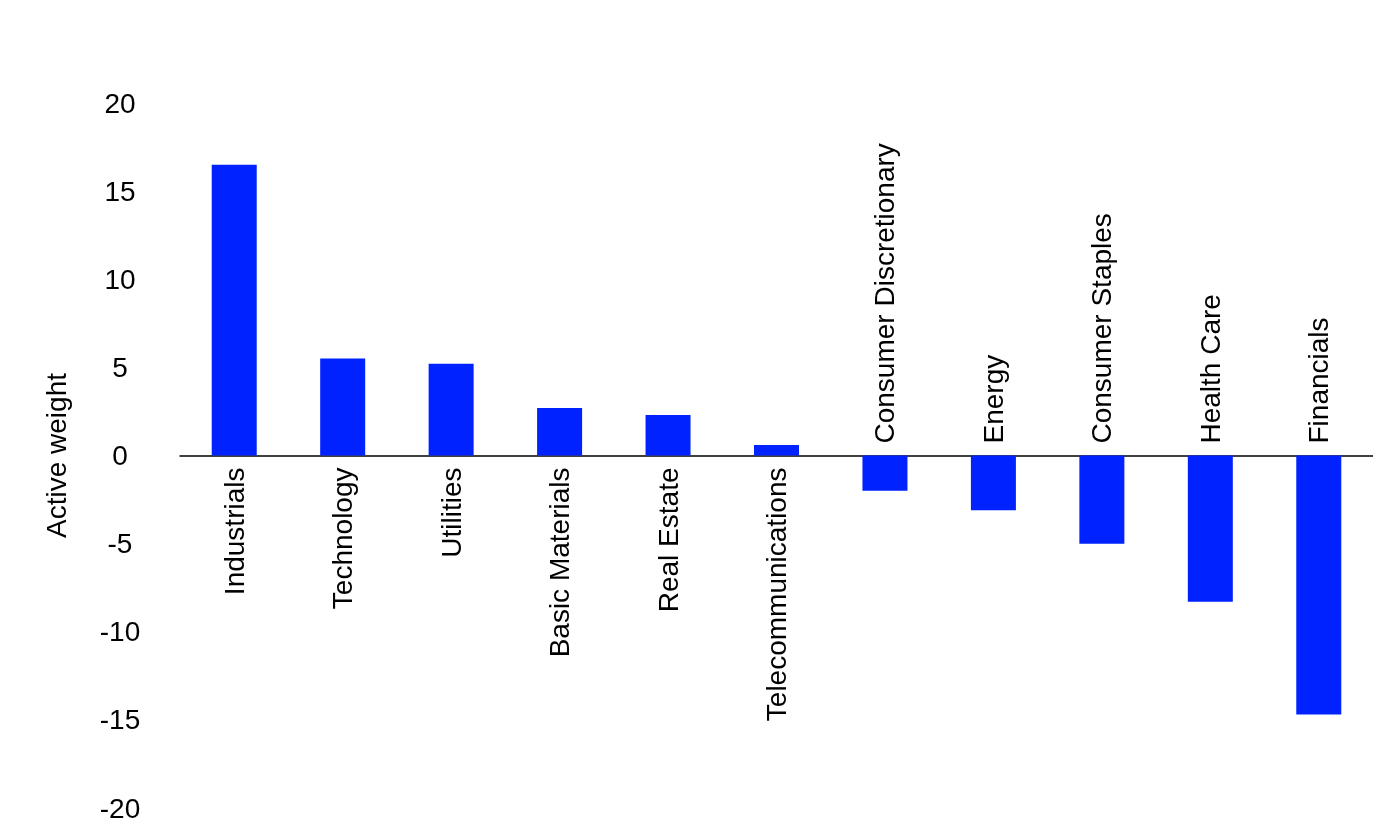 Image resolution: width=1373 pixels, height=827 pixels. What do you see at coordinates (120, 544) in the screenshot?
I see `y-tick-label: -5` at bounding box center [120, 544].